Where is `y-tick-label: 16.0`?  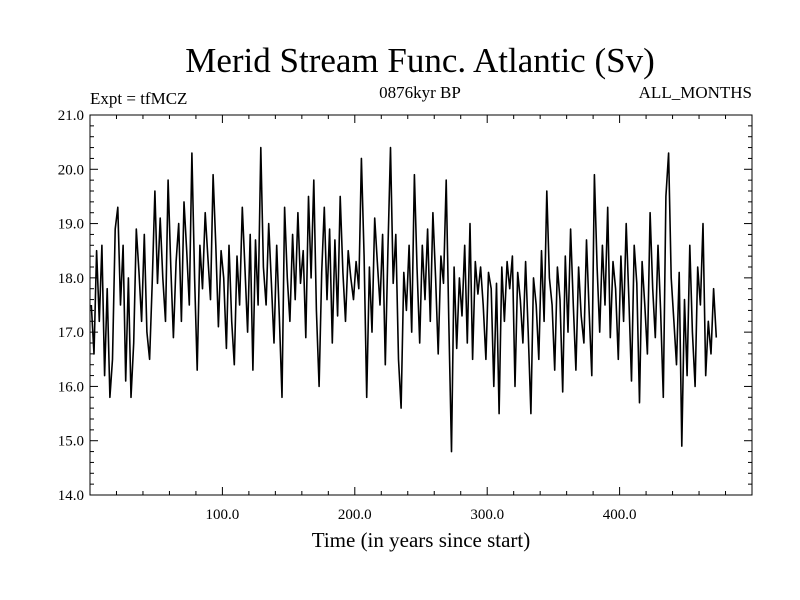 y-tick-label: 16.0 is located at coordinates (71, 387).